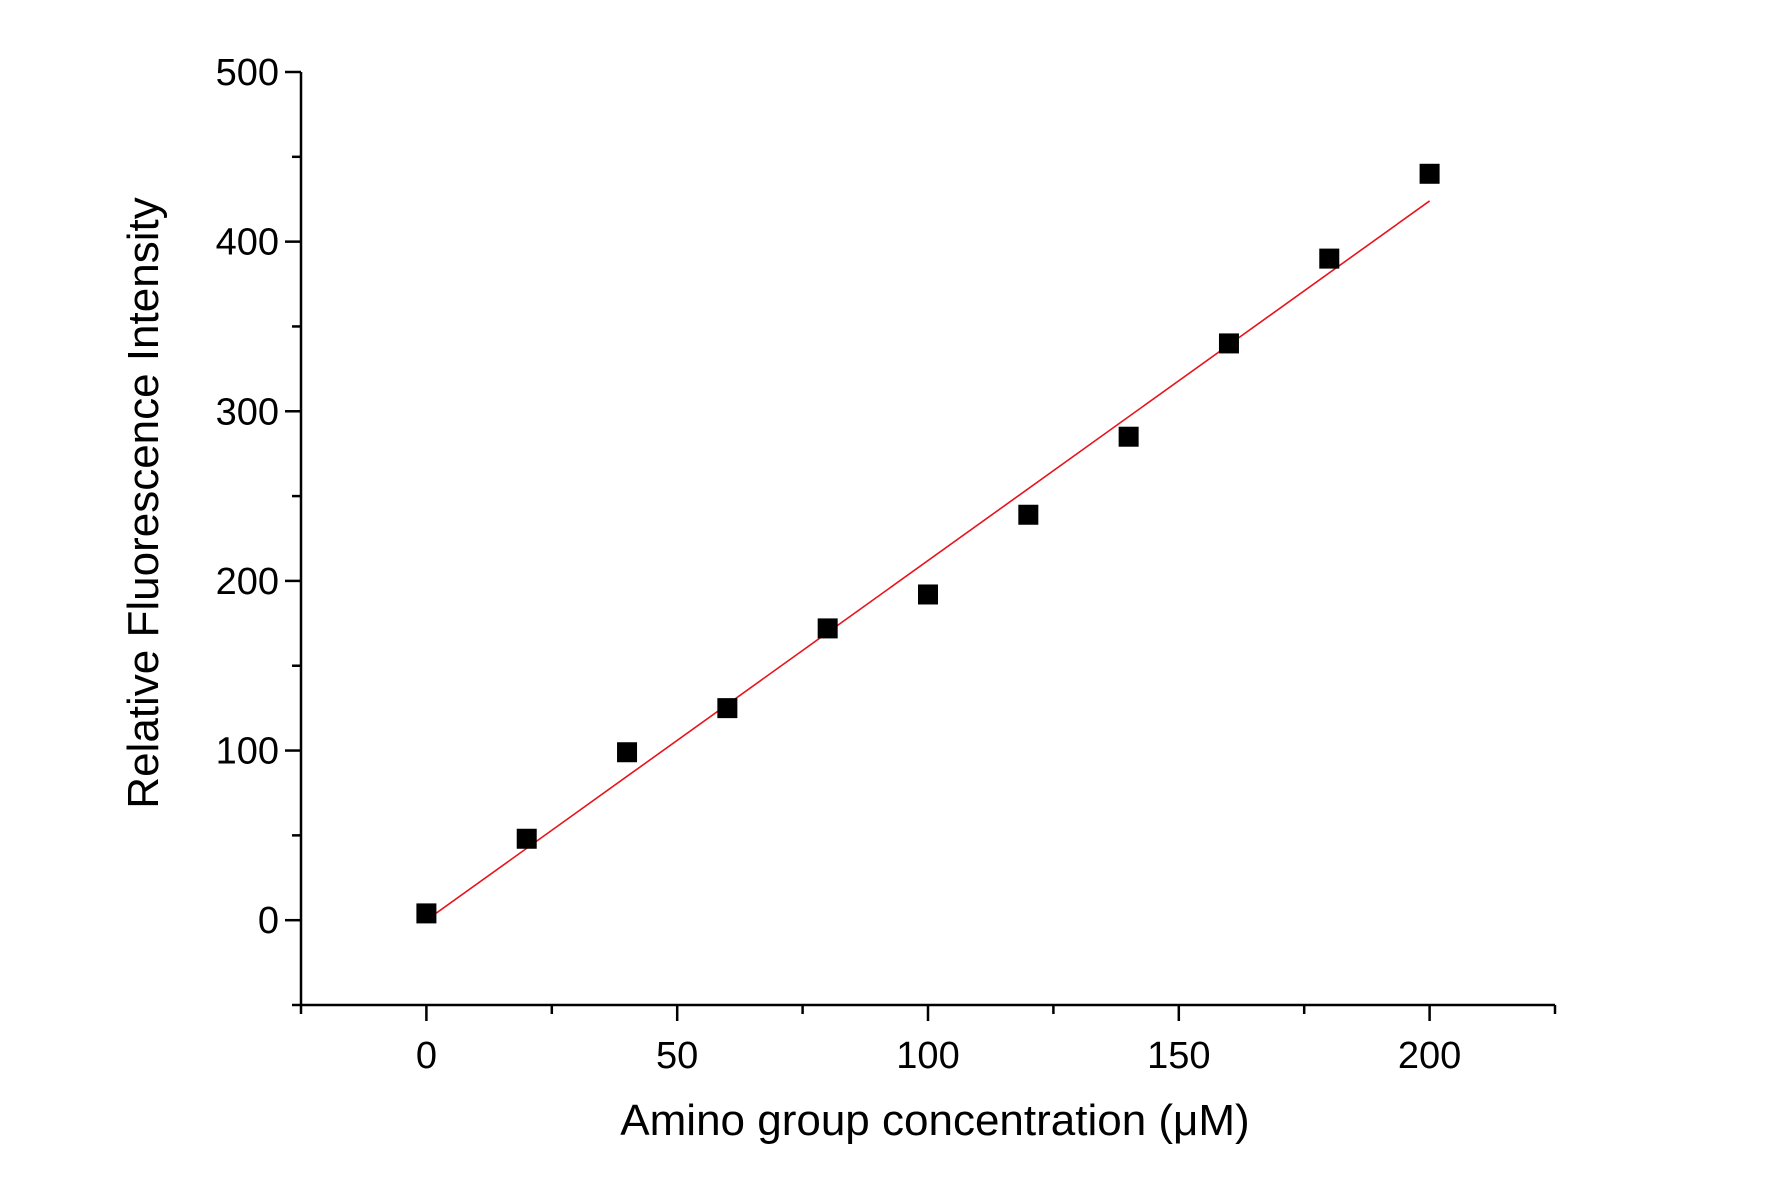 Image resolution: width=1772 pixels, height=1186 pixels. I want to click on y-axis-title: Relative Fluorescence Intensity, so click(143, 502).